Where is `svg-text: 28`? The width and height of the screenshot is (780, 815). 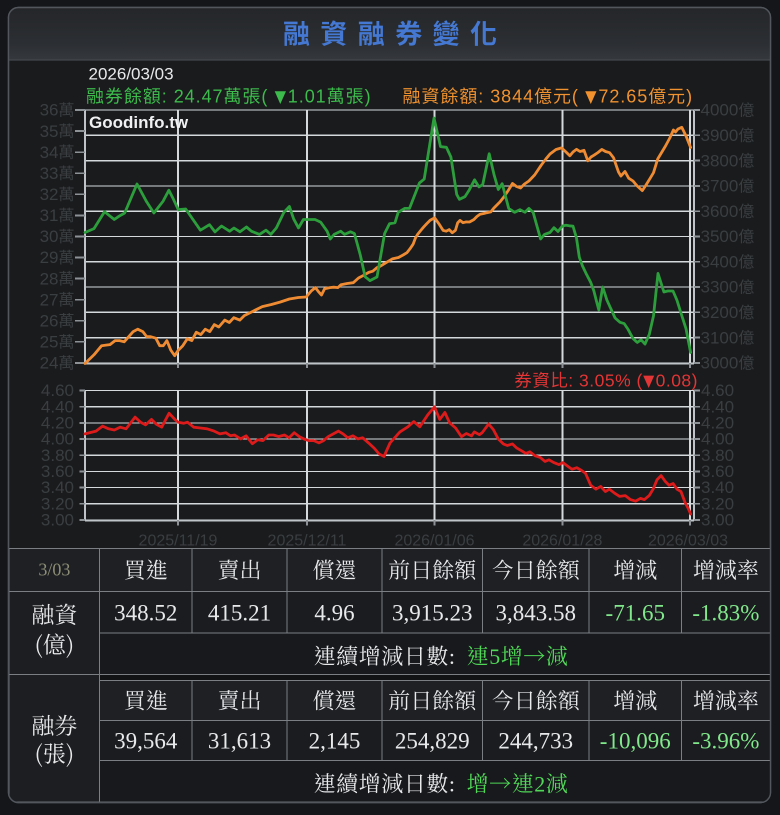
svg-text: 28 is located at coordinates (49, 278).